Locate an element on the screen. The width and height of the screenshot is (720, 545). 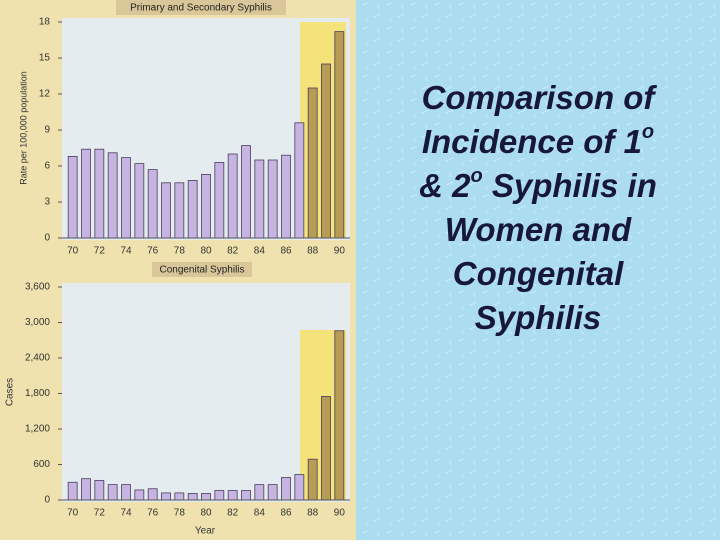
y-tick-label: 2,400 is located at coordinates (37, 358).